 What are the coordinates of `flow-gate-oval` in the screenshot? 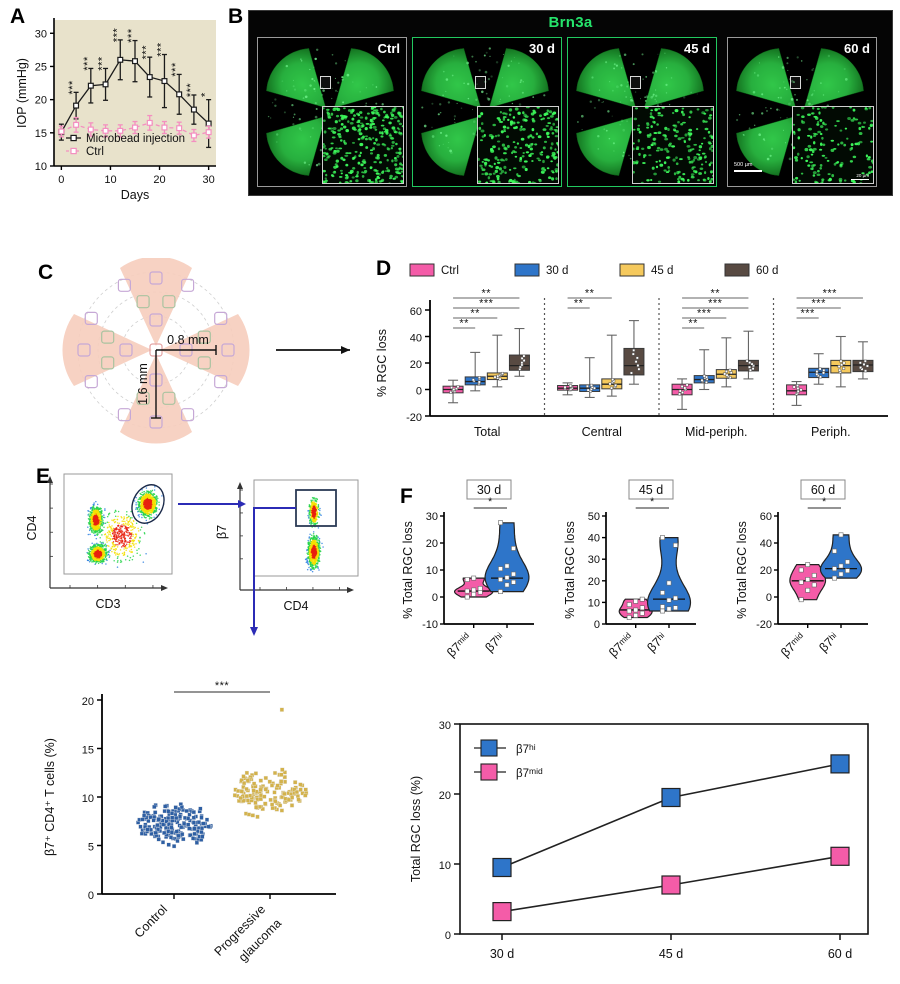 It's located at (148, 504).